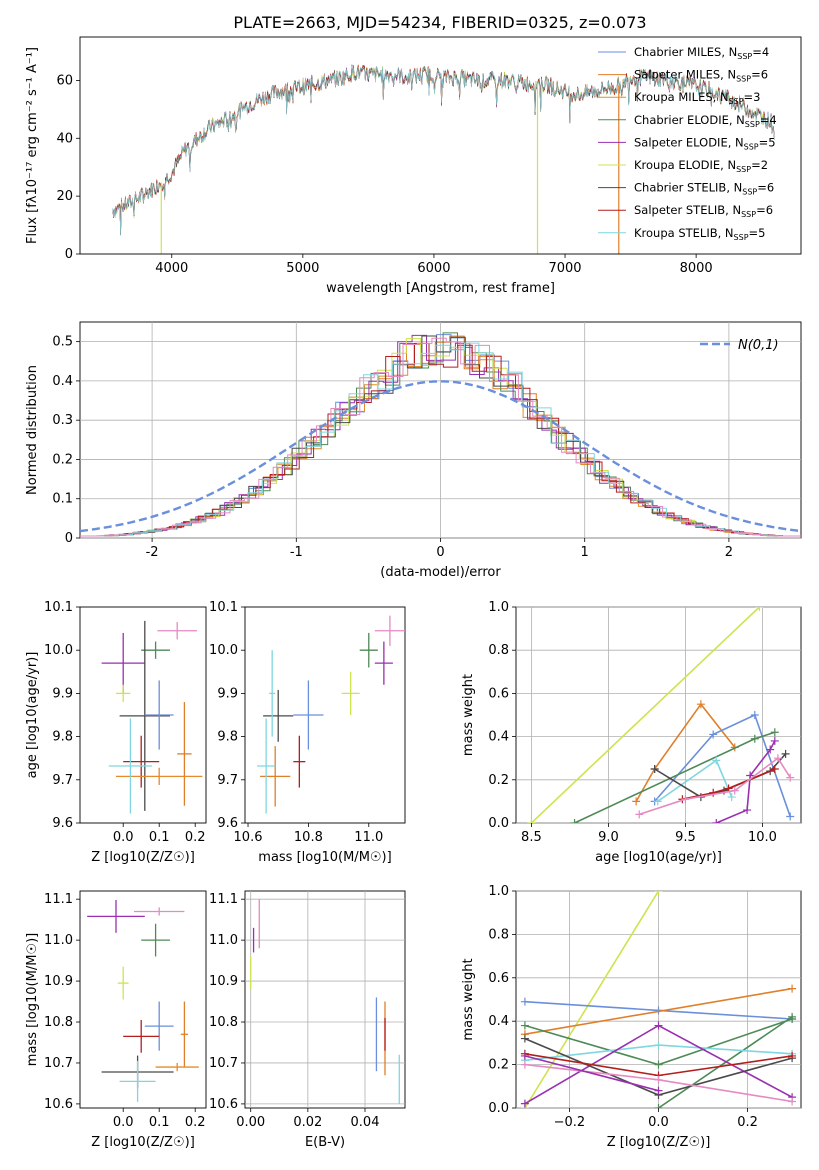  I want to click on y-tick-label: 9.8, so click(62, 737).